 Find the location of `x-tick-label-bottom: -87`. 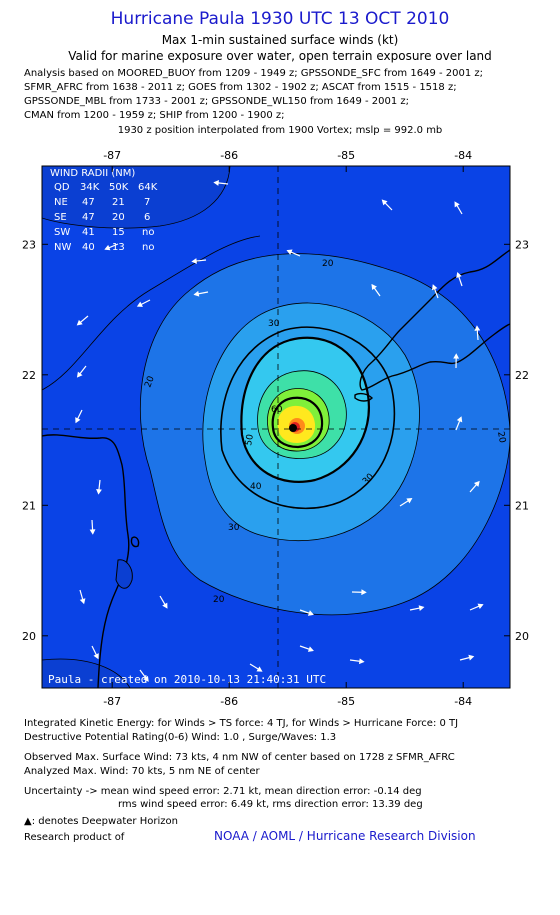

x-tick-label-bottom: -87 is located at coordinates (112, 701).